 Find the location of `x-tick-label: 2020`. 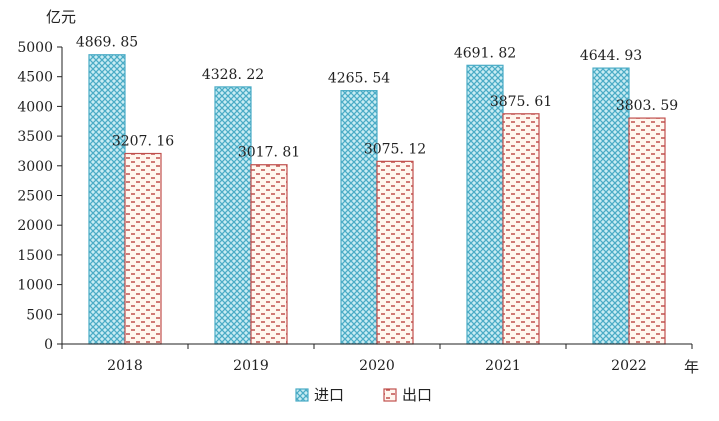

x-tick-label: 2020 is located at coordinates (377, 366).